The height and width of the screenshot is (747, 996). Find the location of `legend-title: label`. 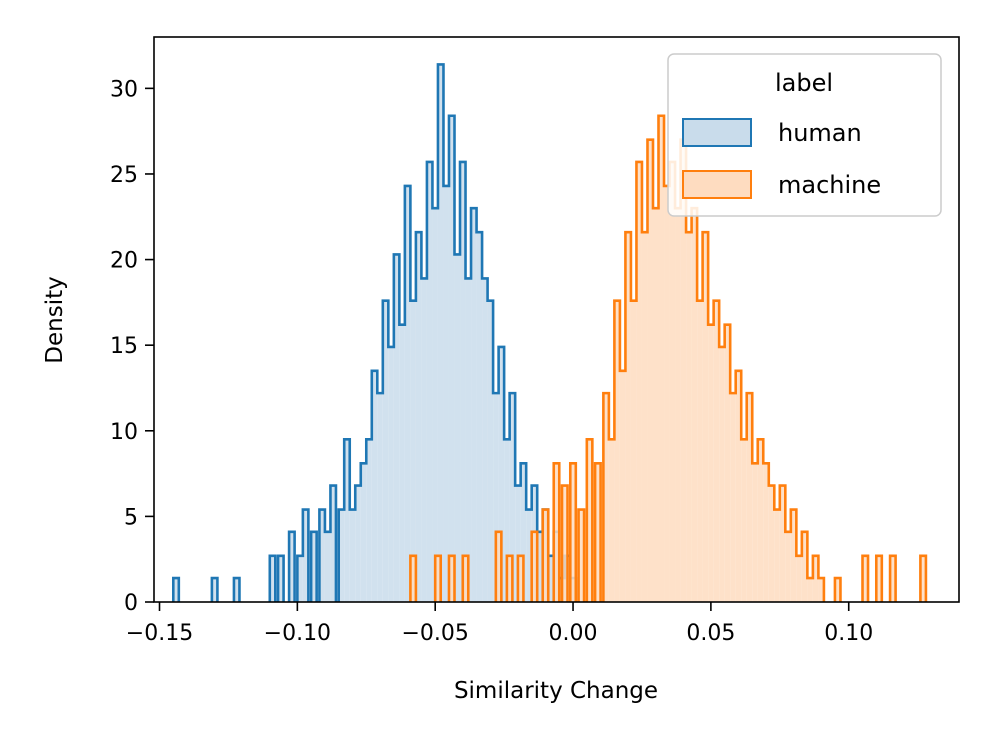

legend-title: label is located at coordinates (804, 83).